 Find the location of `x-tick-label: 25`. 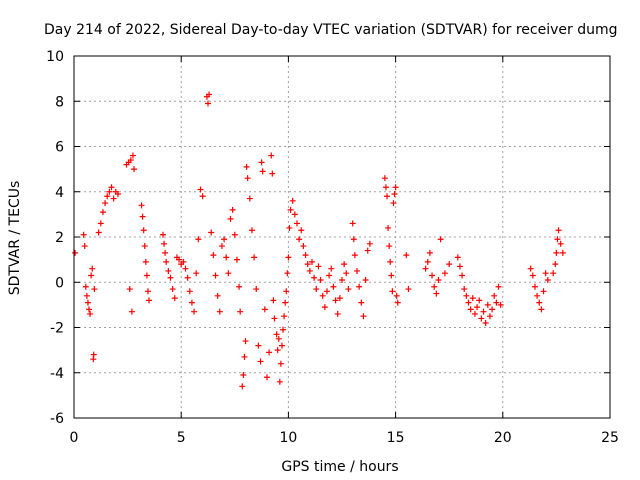

x-tick-label: 25 is located at coordinates (610, 438).